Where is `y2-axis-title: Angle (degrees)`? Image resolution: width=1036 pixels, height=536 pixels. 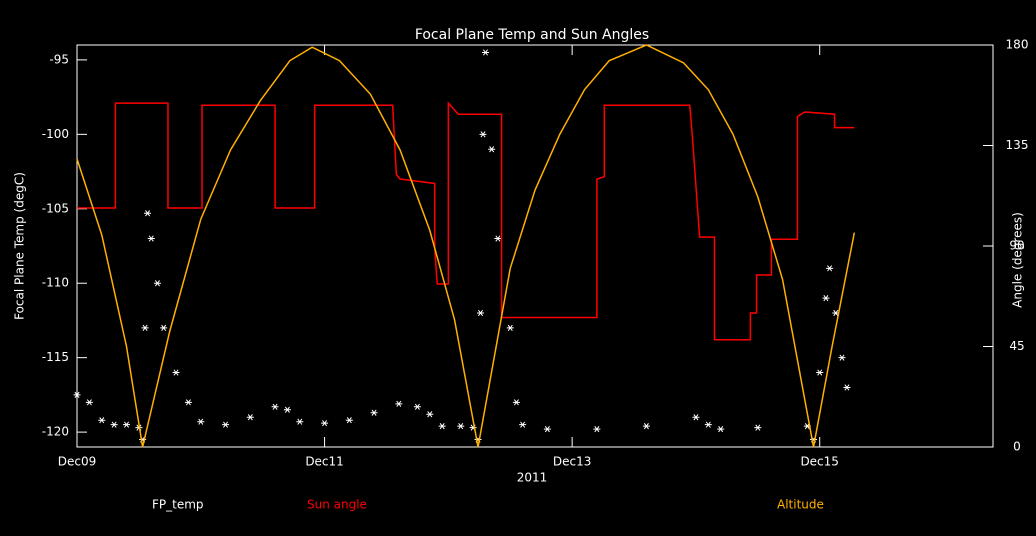 y2-axis-title: Angle (degrees) is located at coordinates (1018, 260).